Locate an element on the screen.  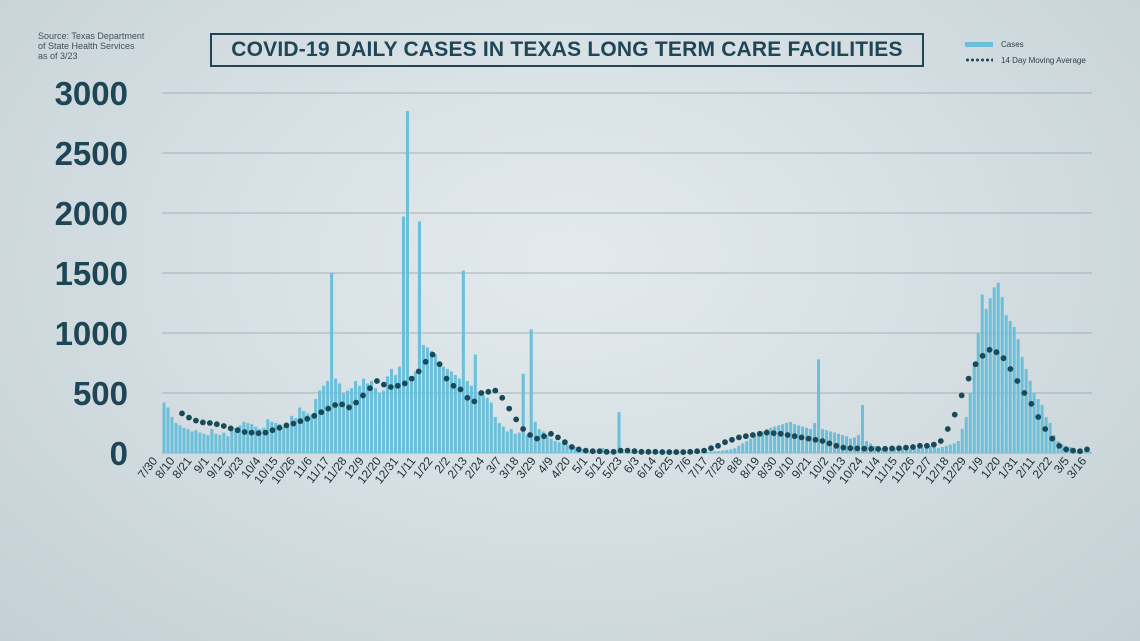
y-tick-label: 0 is located at coordinates (119, 453).